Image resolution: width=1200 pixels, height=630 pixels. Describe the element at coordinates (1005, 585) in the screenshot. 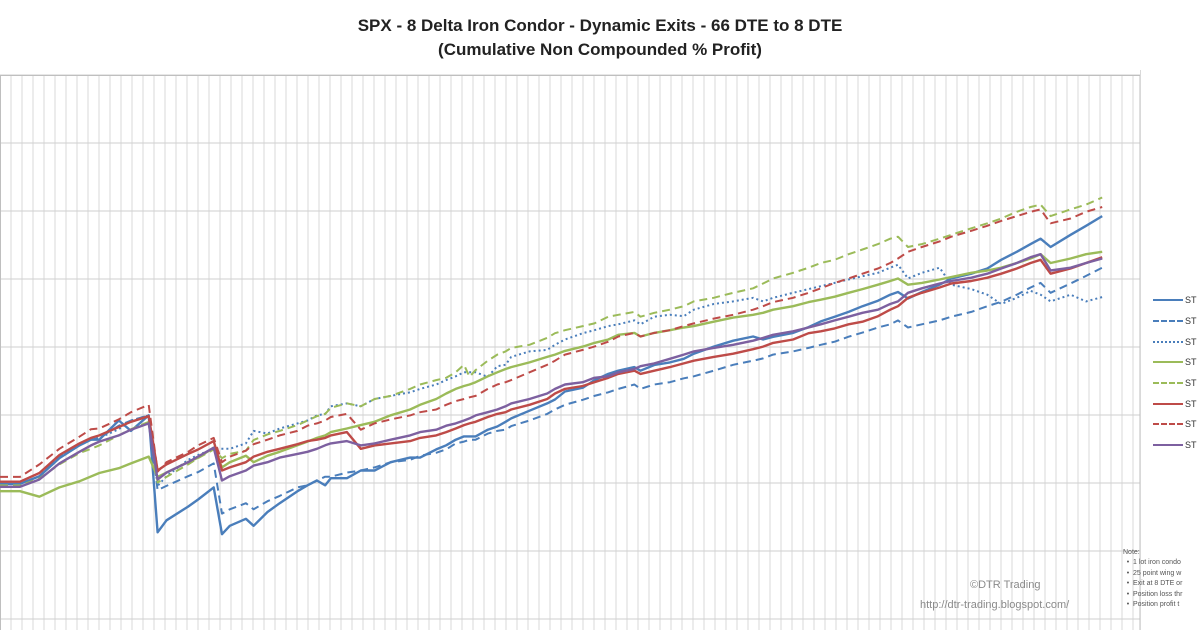

I see `copyright-text: ©DTR Trading` at that location.